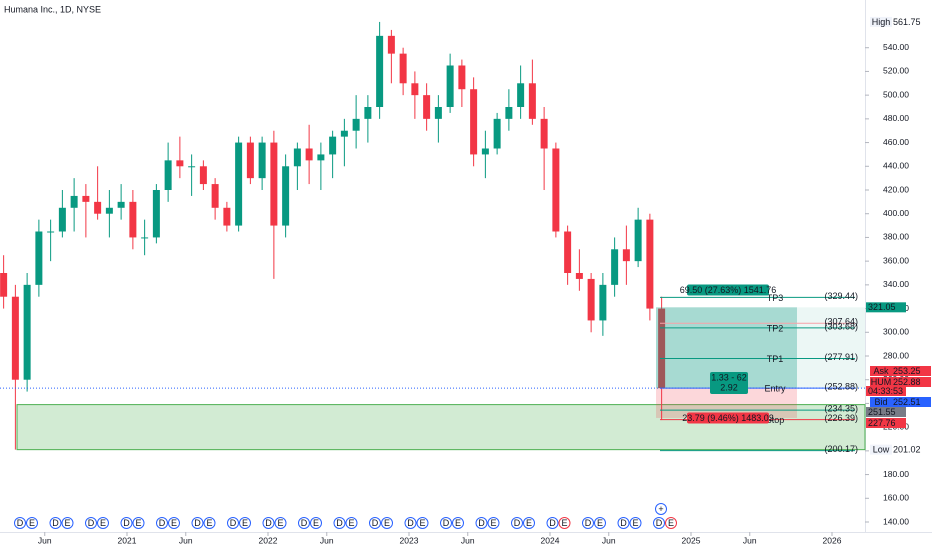  What do you see at coordinates (896, 332) in the screenshot?
I see `y-tick-label: 300.00` at bounding box center [896, 332].